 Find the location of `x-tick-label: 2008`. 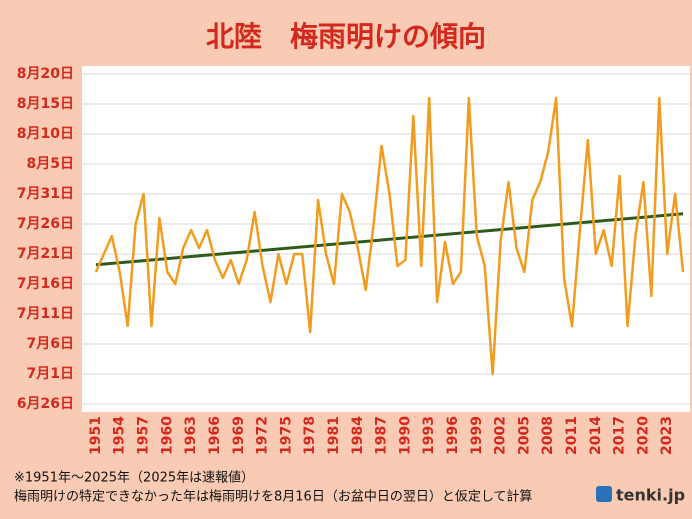

x-tick-label: 2008 is located at coordinates (548, 435).